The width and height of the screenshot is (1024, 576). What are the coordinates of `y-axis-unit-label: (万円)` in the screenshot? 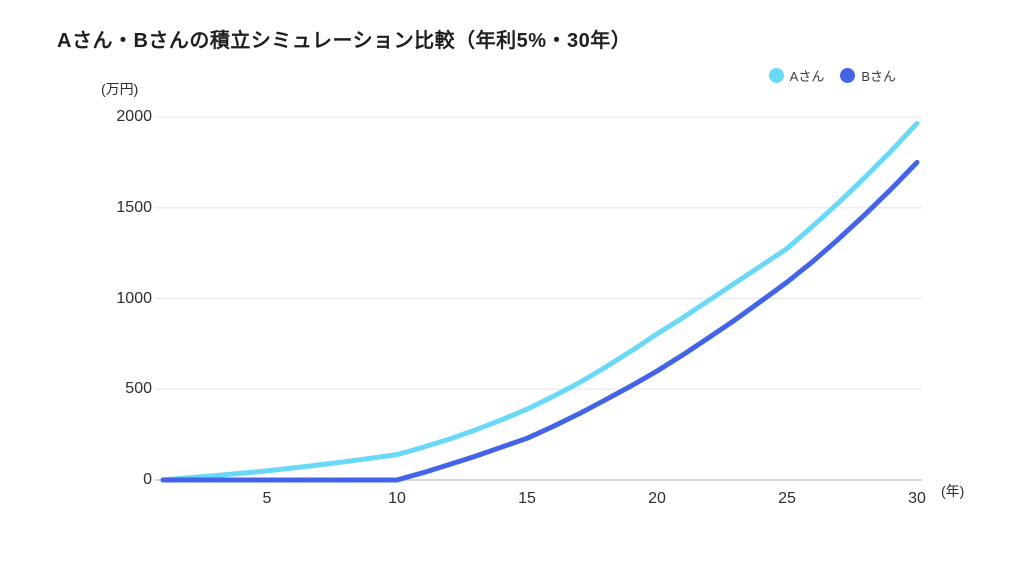 It's located at (120, 89).